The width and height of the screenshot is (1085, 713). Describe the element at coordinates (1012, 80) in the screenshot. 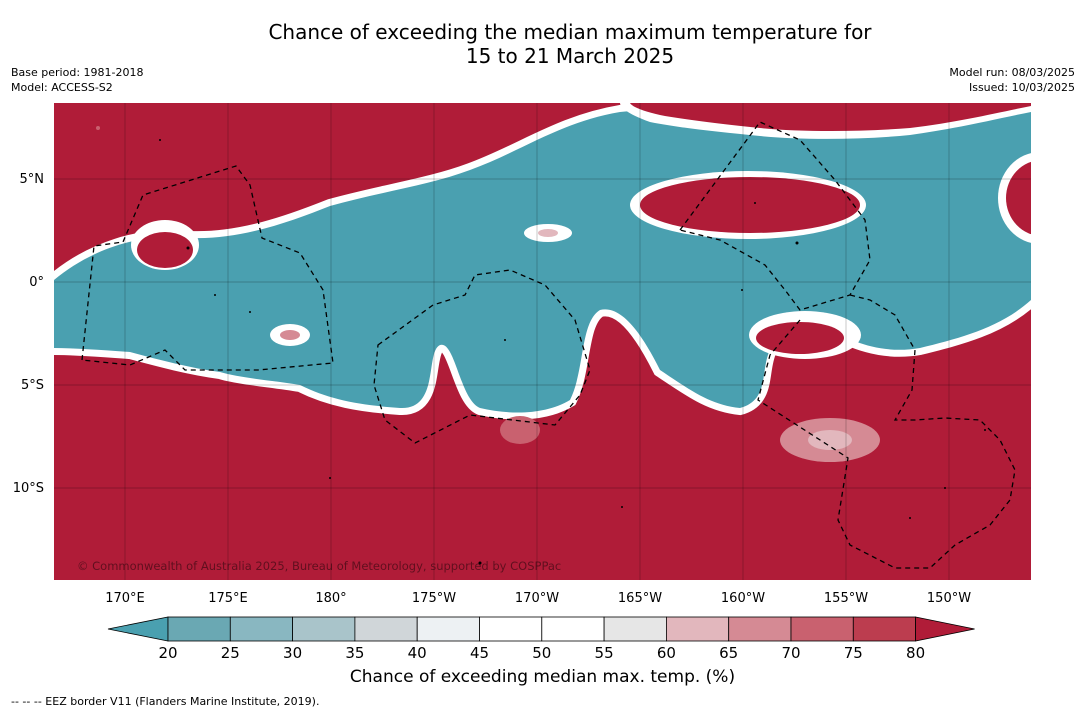

I see `meta-right: Model run: 08/03/2025 Issued: 10/03/2025` at that location.